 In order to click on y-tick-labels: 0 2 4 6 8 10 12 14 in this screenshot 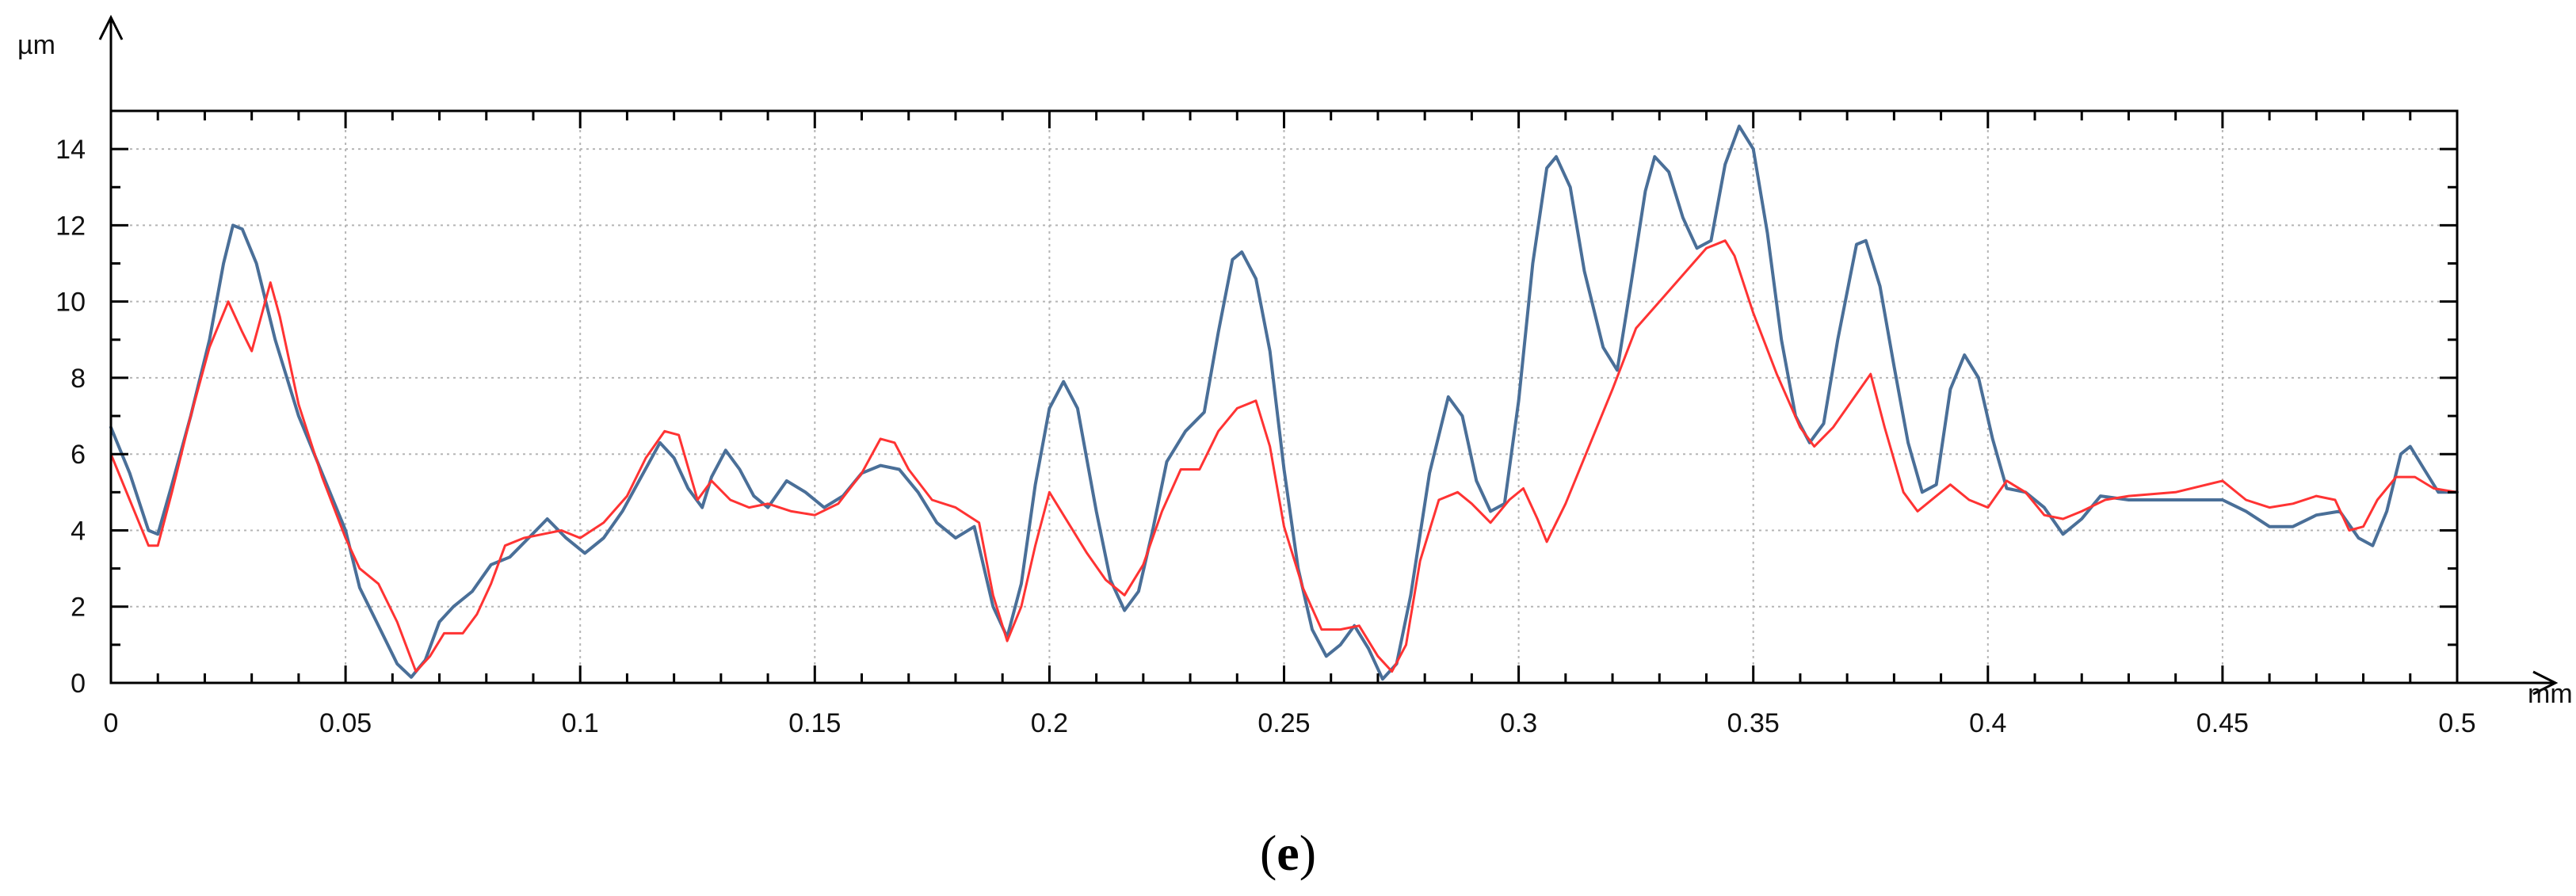, I will do `click(70, 417)`.